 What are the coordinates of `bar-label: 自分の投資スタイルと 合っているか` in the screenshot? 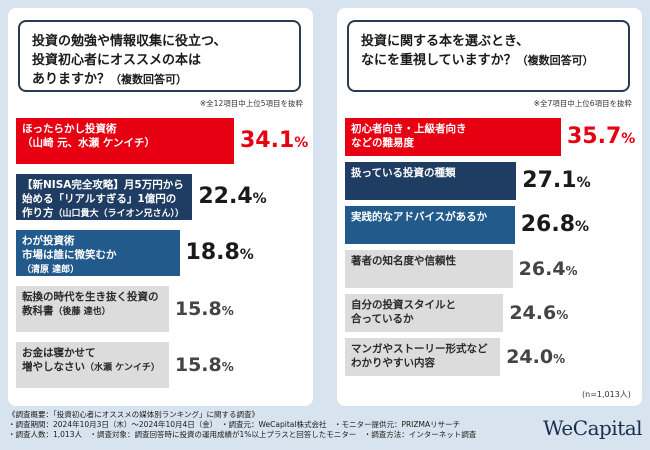 It's located at (403, 312).